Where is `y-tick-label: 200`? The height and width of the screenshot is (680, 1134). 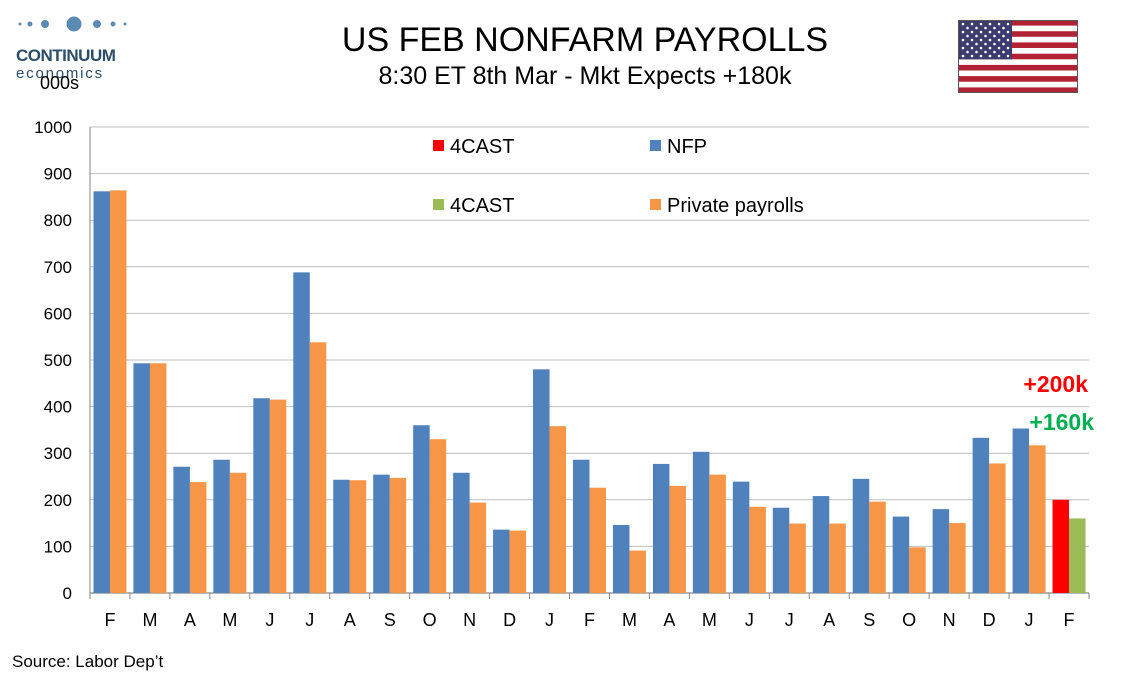 y-tick-label: 200 is located at coordinates (58, 500).